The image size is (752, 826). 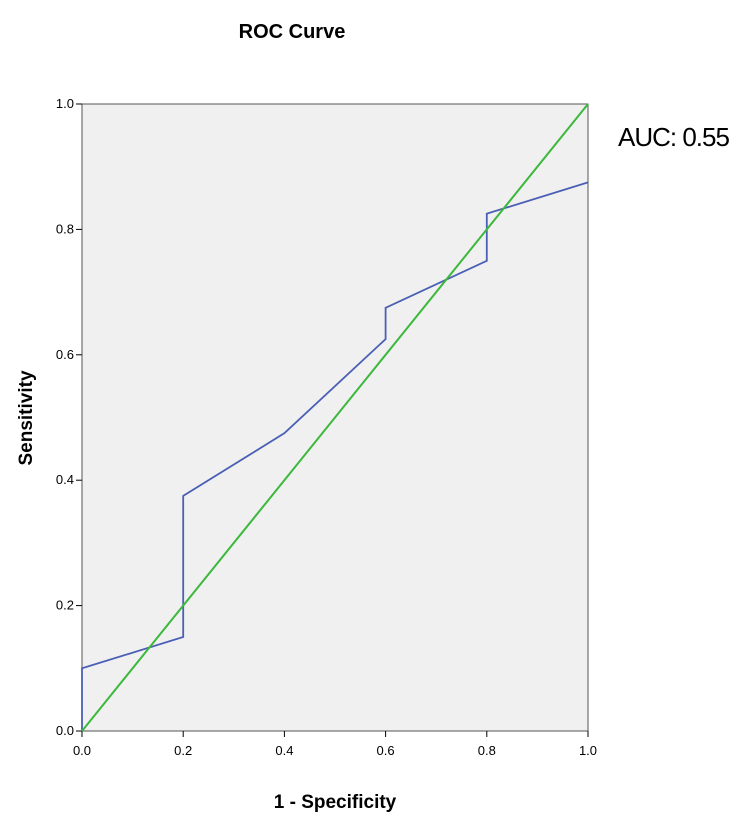 What do you see at coordinates (292, 32) in the screenshot?
I see `chart-title: ROC Curve` at bounding box center [292, 32].